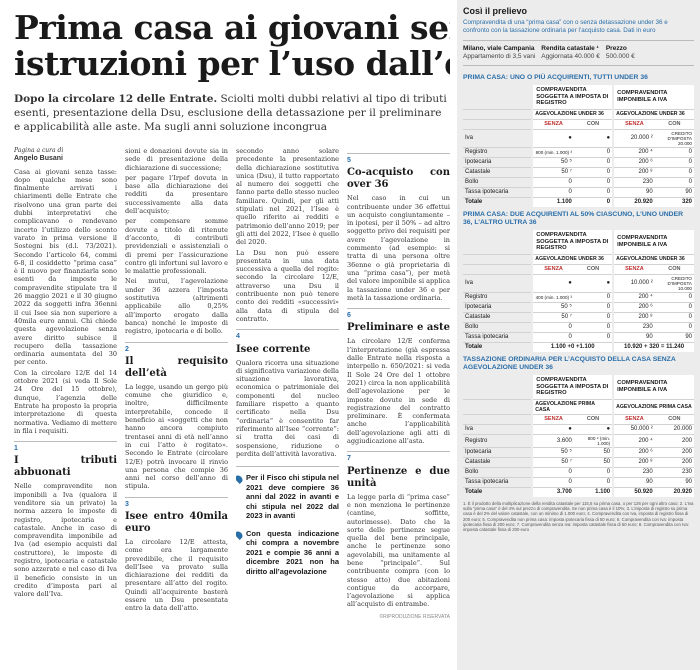 The image size is (700, 670). What do you see at coordinates (232, 63) in the screenshot?
I see `headline-line-2: istruzioni per l’uso dall’età all’Isee` at bounding box center [232, 63].